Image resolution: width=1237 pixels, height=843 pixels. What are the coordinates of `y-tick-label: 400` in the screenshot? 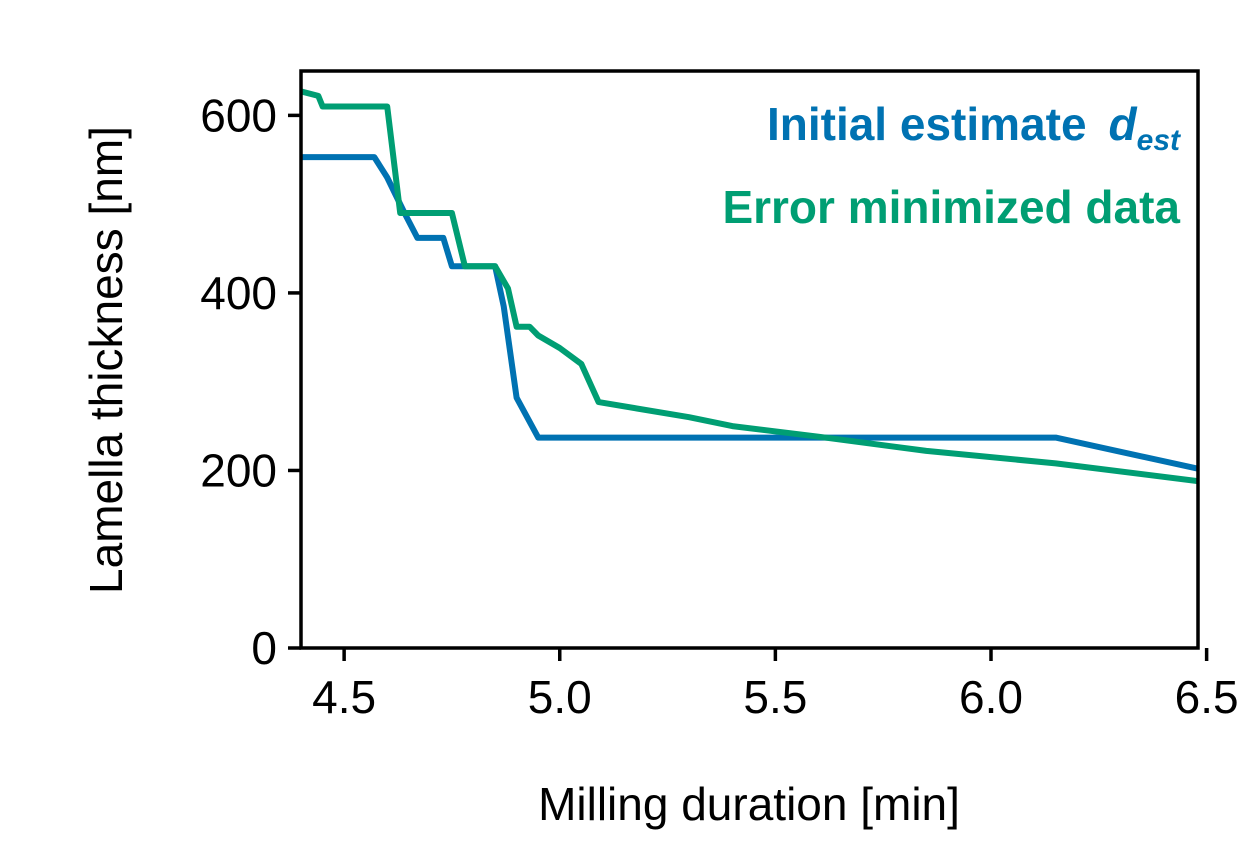 It's located at (238, 293).